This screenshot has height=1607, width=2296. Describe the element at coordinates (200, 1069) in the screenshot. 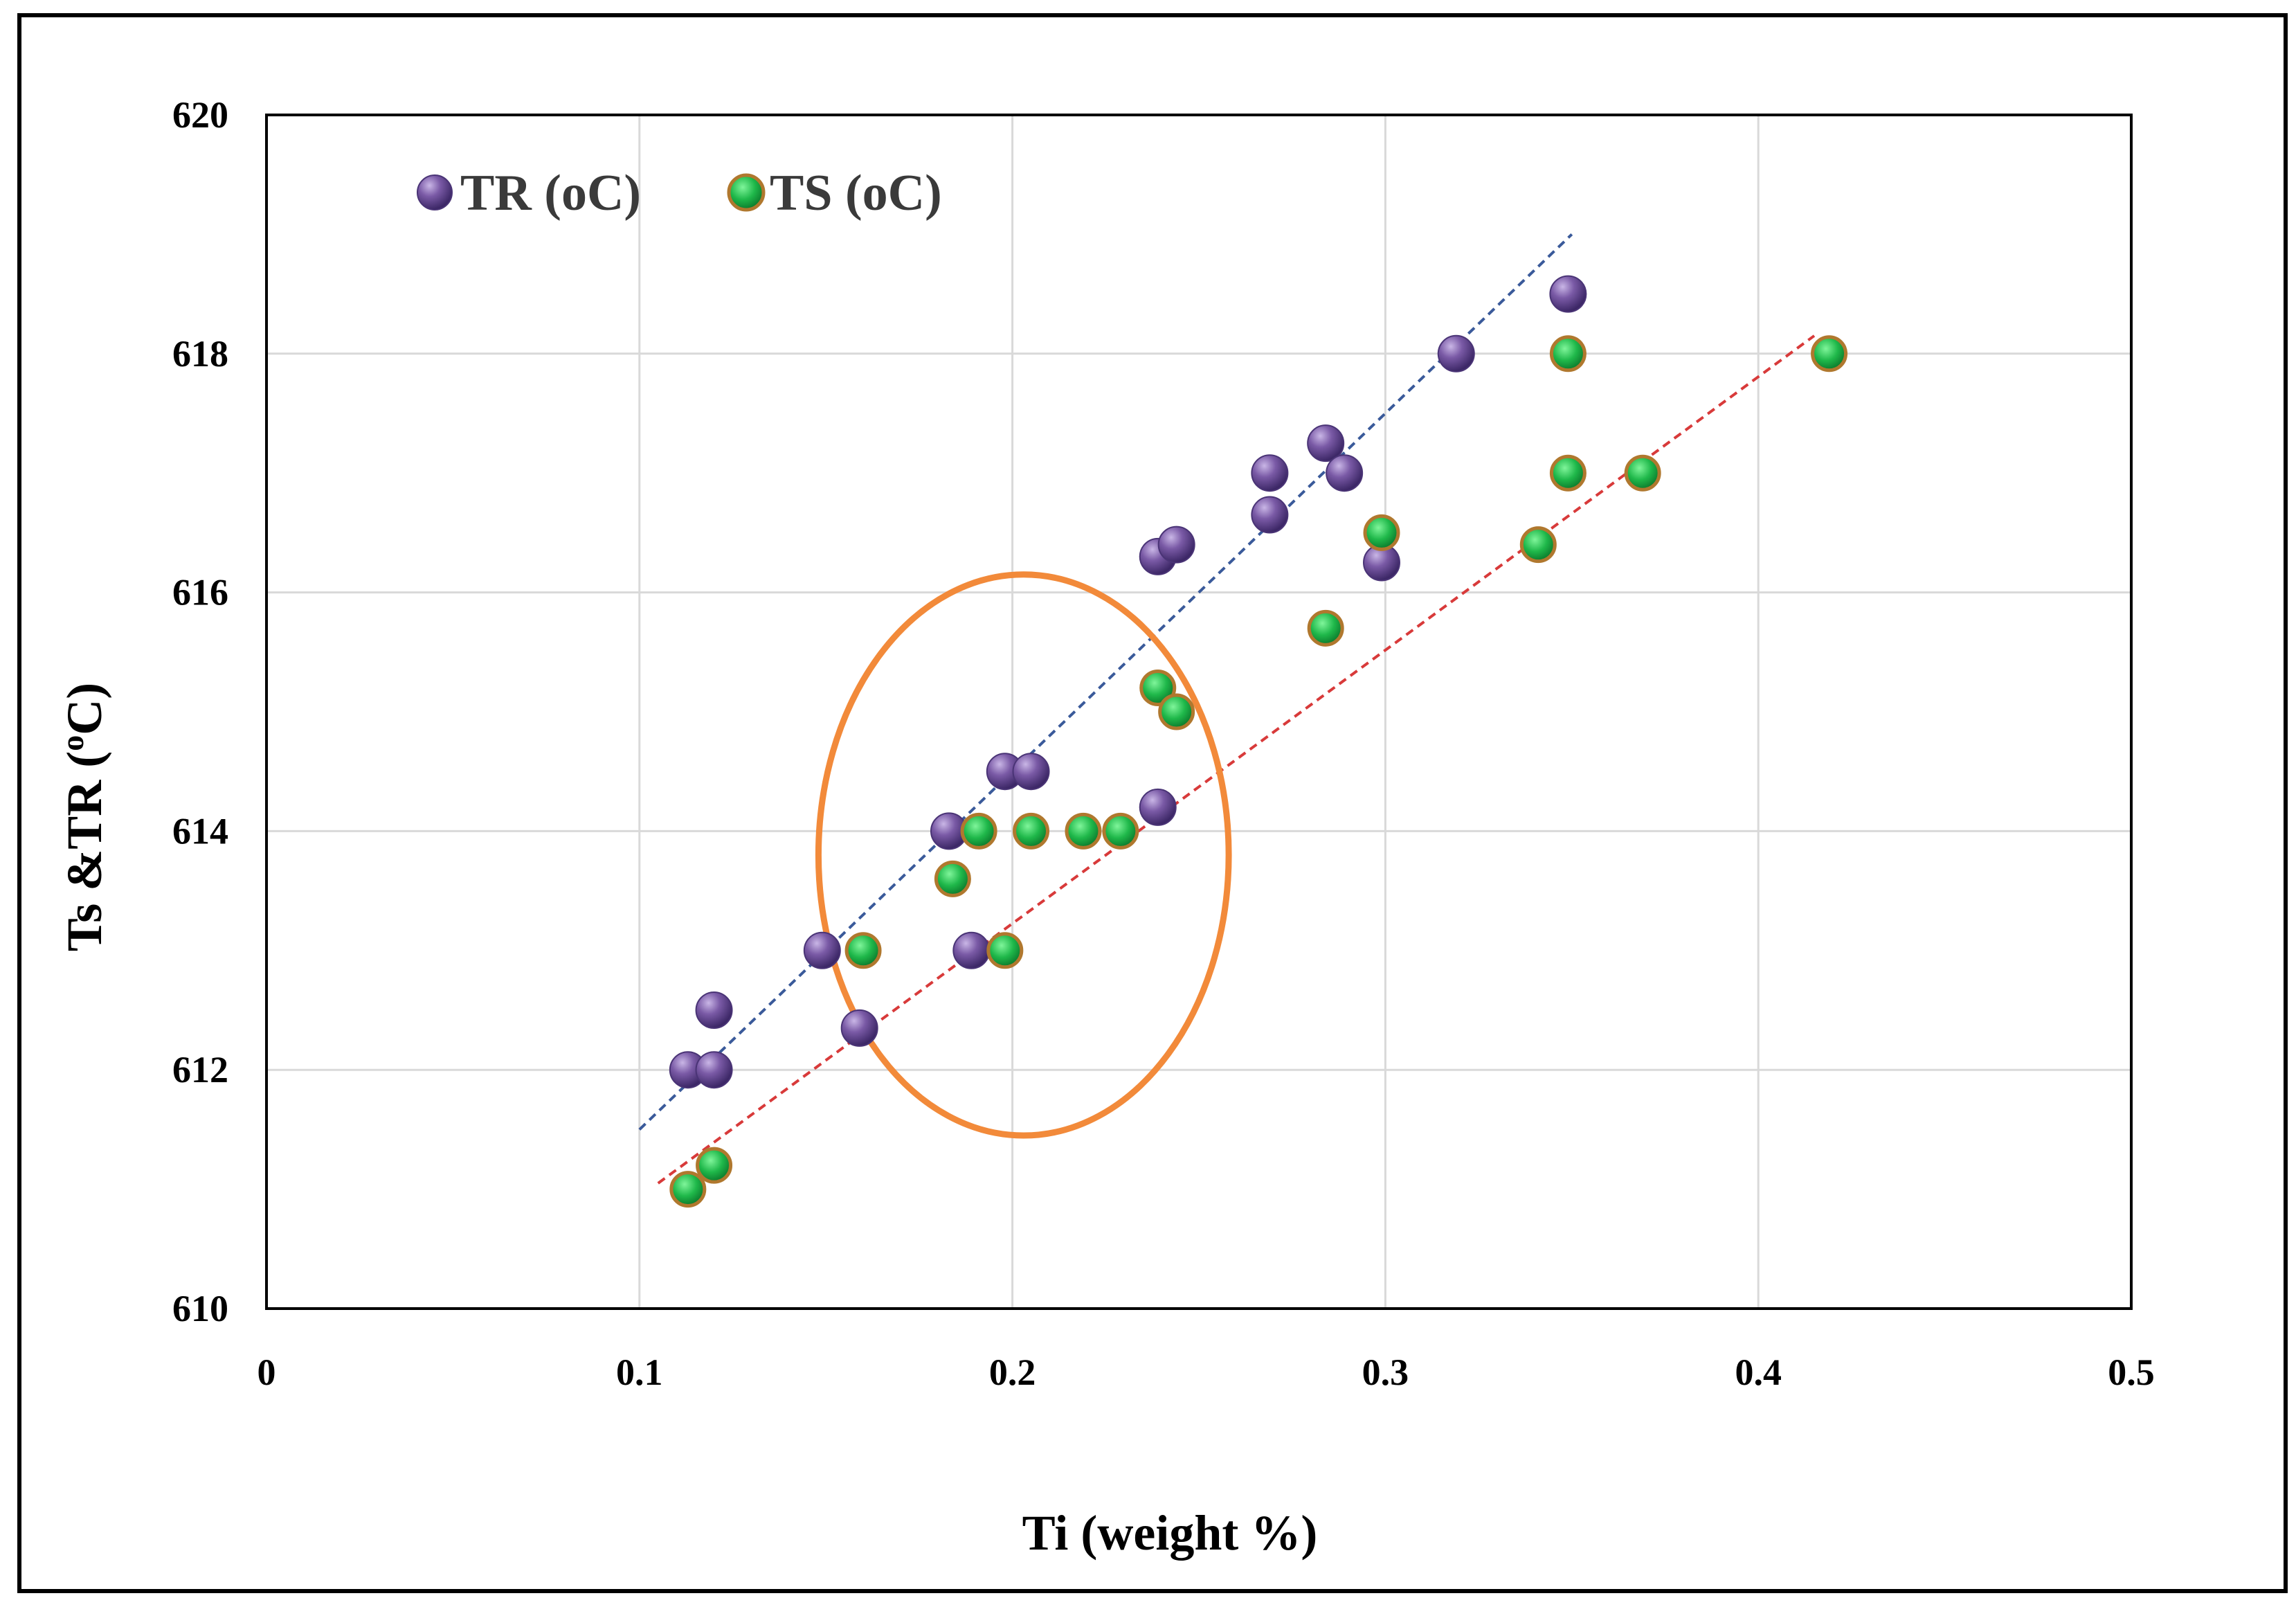

I see `y-tick-label: 612` at that location.